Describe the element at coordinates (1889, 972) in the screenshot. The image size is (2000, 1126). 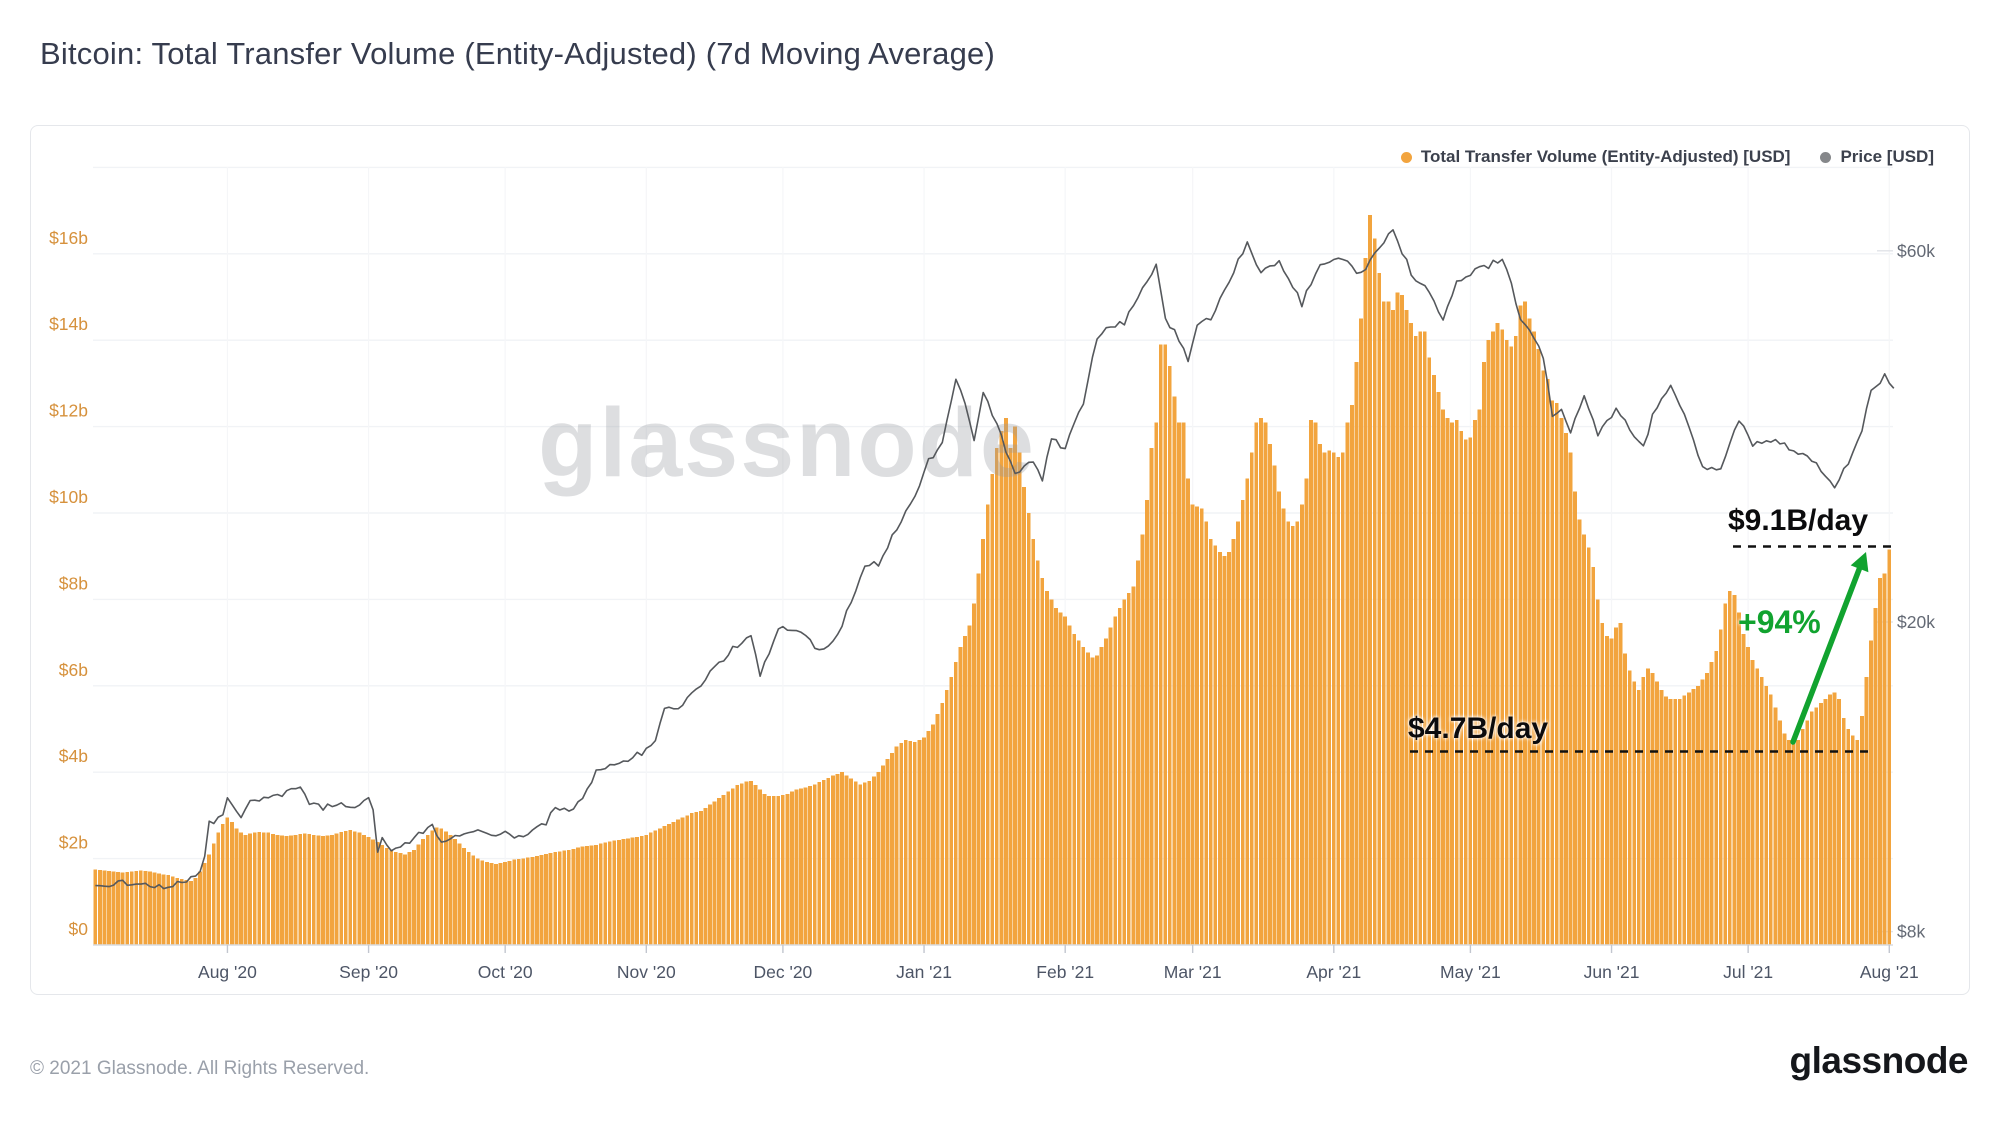
I see `svg-text: Aug '21` at that location.